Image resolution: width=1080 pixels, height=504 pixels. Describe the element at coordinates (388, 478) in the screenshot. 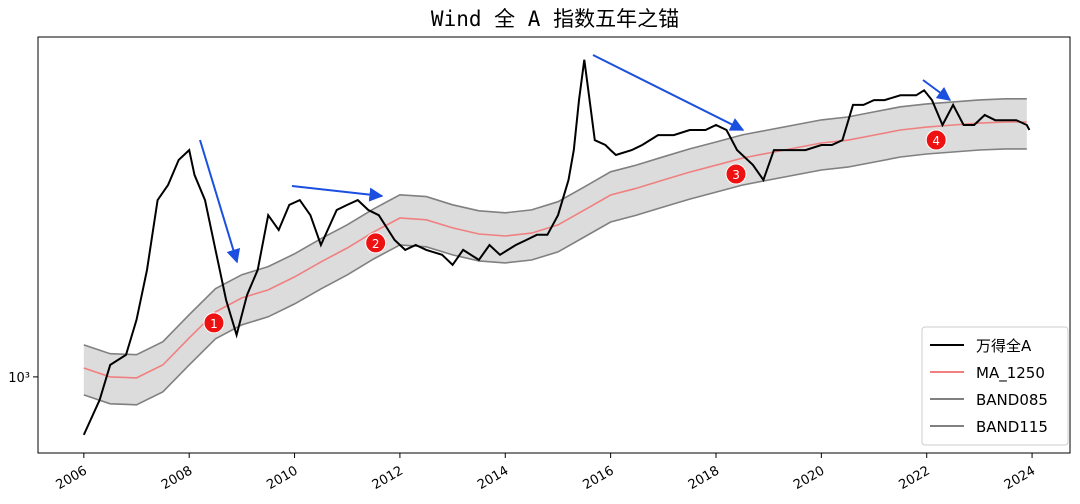

I see `x-tick-label: 2012` at that location.